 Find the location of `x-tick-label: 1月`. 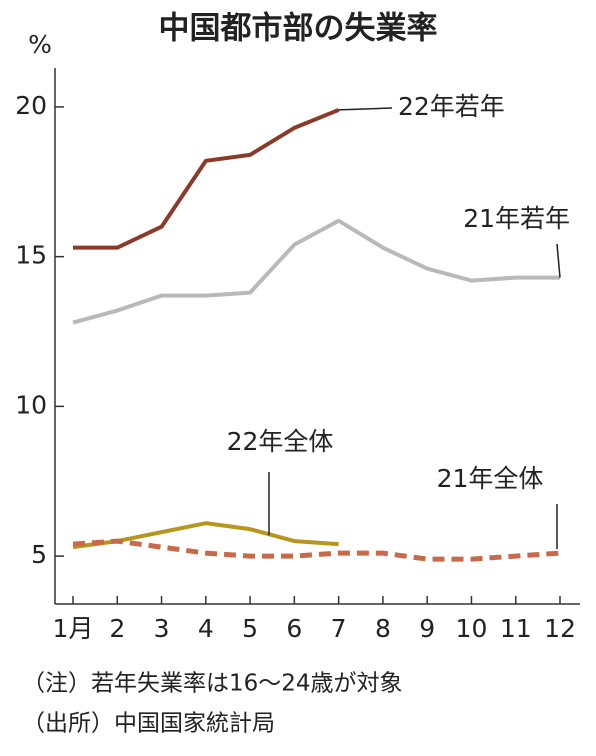

x-tick-label: 1月 is located at coordinates (73, 628).